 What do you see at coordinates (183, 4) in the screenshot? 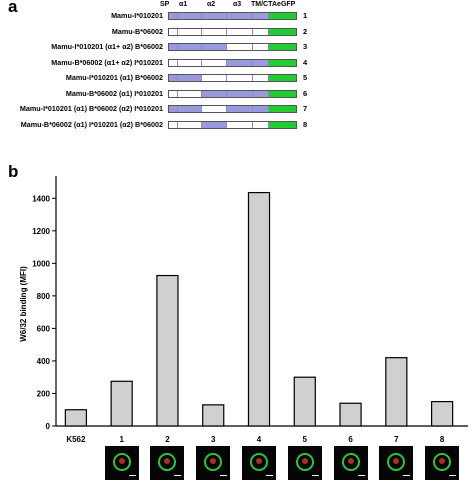
I see `header-alpha1: α1` at bounding box center [183, 4].